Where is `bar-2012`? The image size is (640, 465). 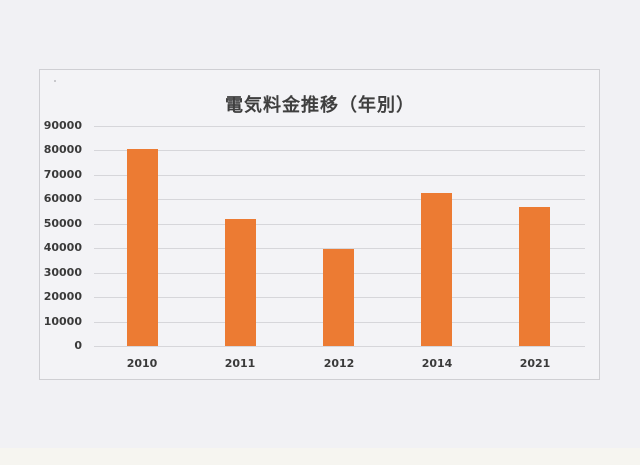
bar-2012 is located at coordinates (338, 297).